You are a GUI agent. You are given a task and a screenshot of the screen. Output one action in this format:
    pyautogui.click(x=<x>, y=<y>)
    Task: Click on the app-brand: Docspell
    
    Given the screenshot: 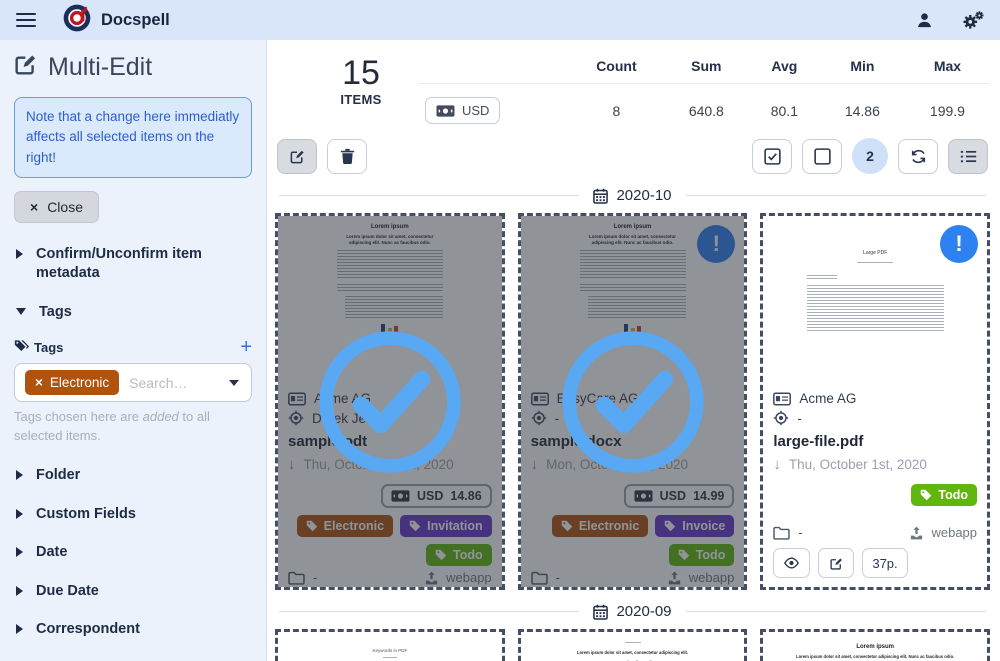 What is the action you would take?
    pyautogui.click(x=116, y=20)
    